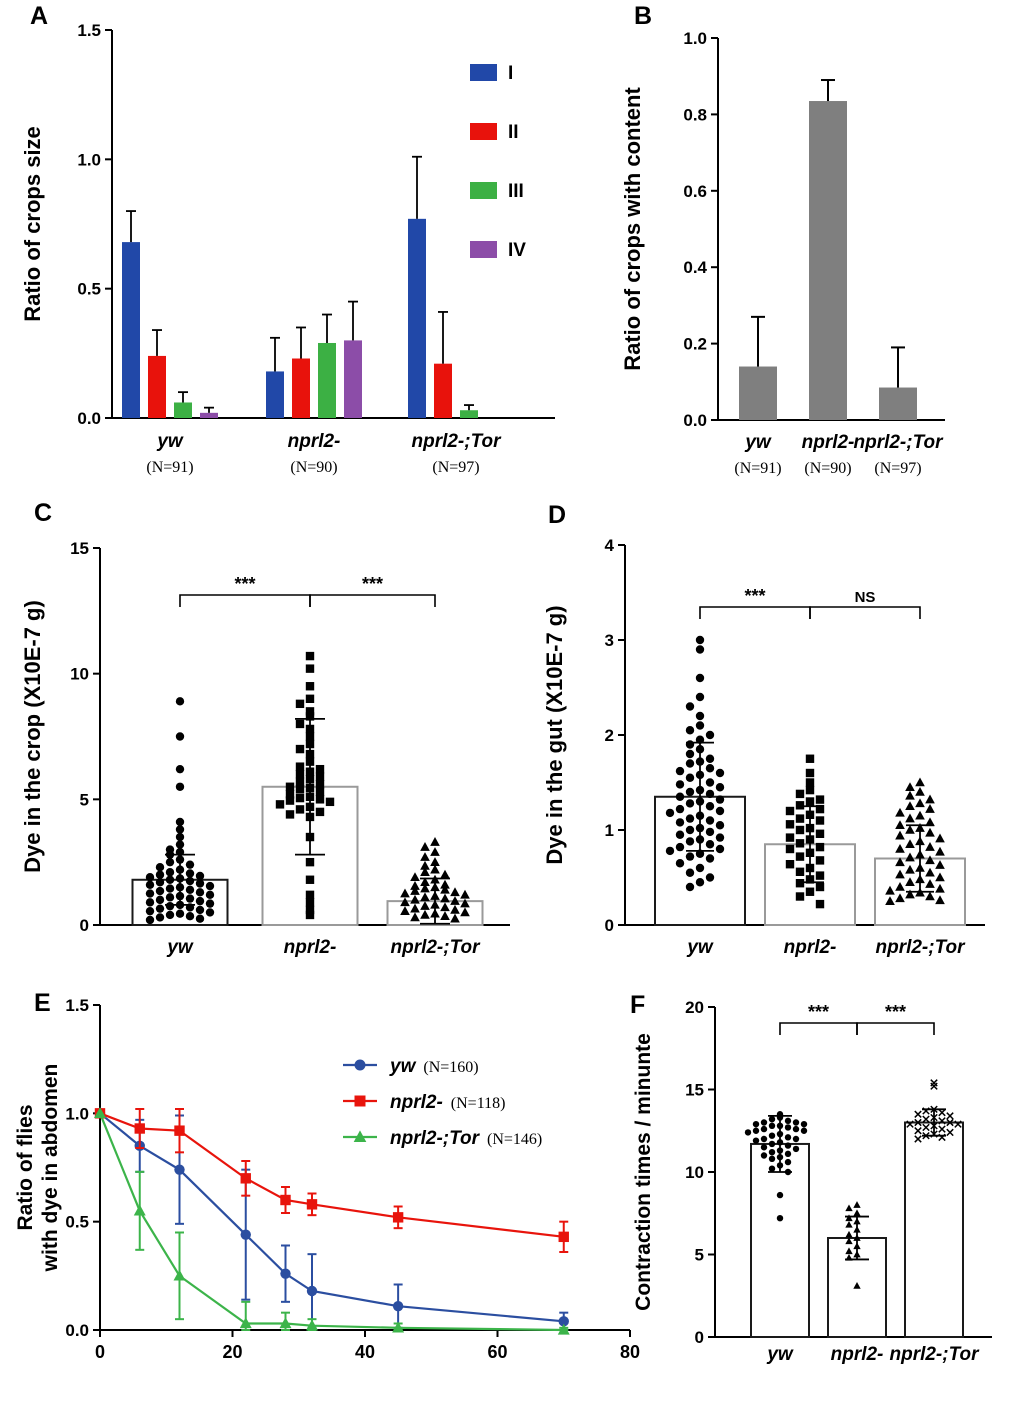  I want to click on svg-text: 2, so click(609, 735).